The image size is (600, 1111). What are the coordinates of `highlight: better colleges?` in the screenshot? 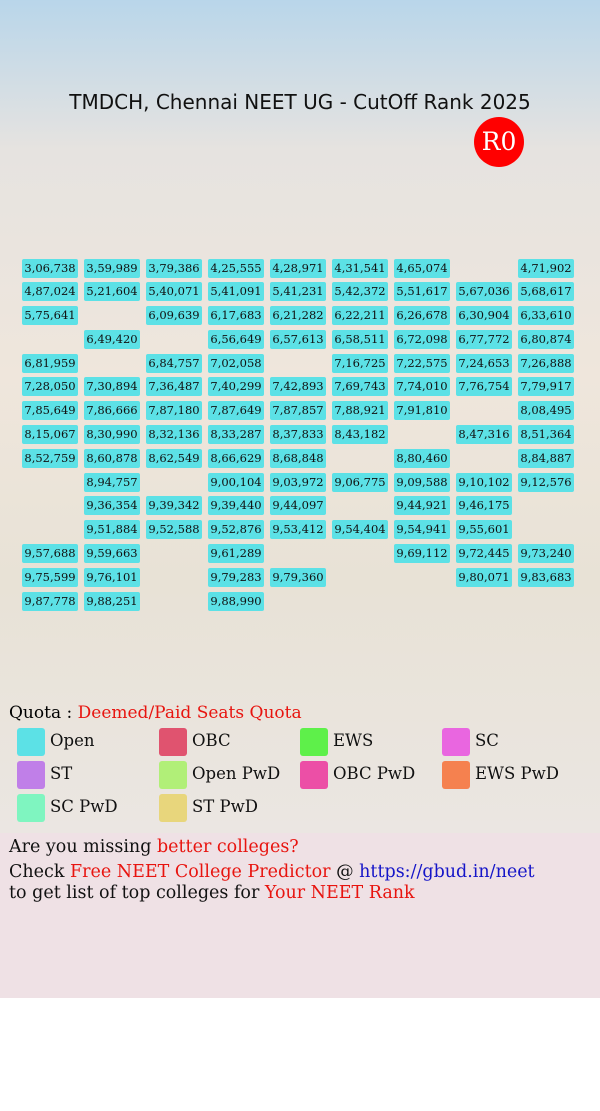 It's located at (227, 847).